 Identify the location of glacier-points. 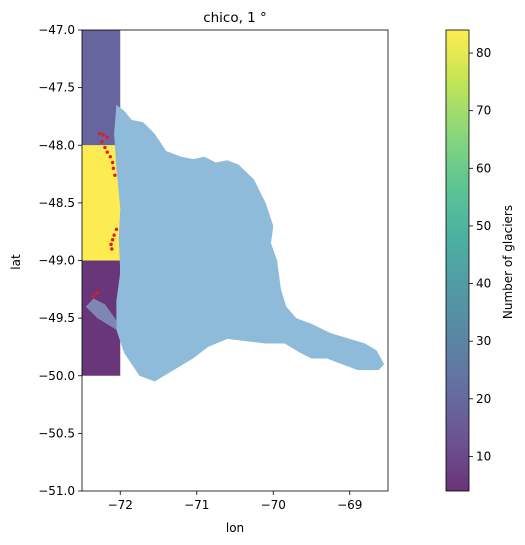
(105, 215).